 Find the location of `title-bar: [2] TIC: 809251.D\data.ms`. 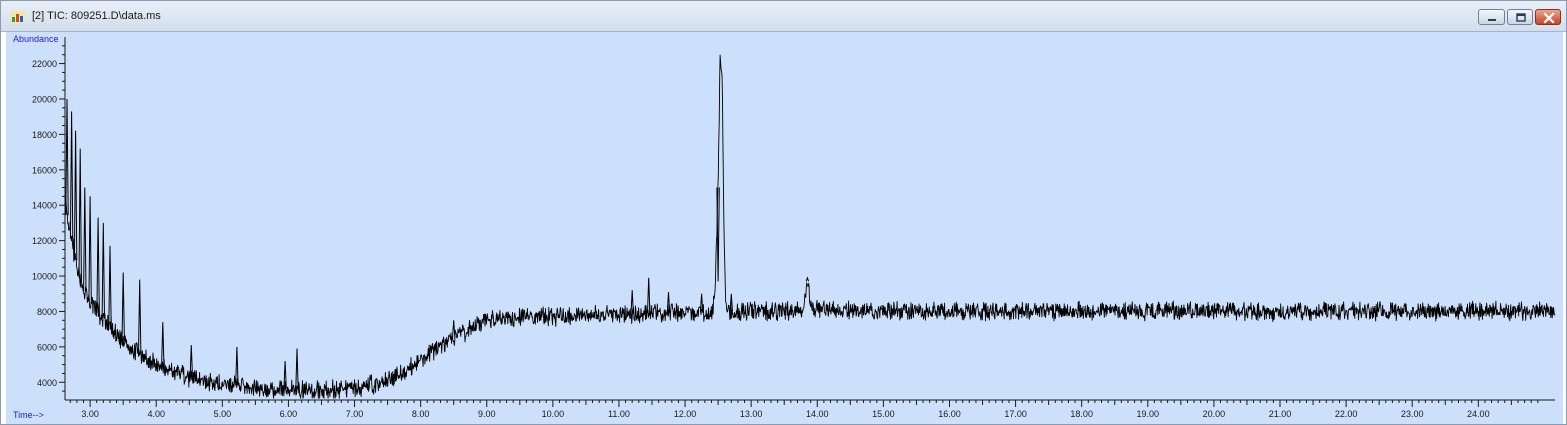

title-bar: [2] TIC: 809251.D\data.ms is located at coordinates (783, 16).